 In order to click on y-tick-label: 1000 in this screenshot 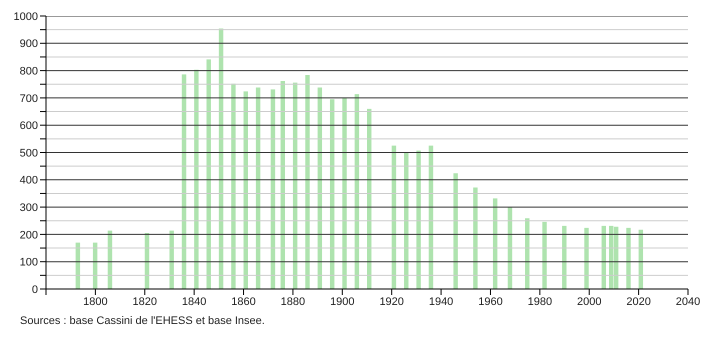, I will do `click(26, 16)`.